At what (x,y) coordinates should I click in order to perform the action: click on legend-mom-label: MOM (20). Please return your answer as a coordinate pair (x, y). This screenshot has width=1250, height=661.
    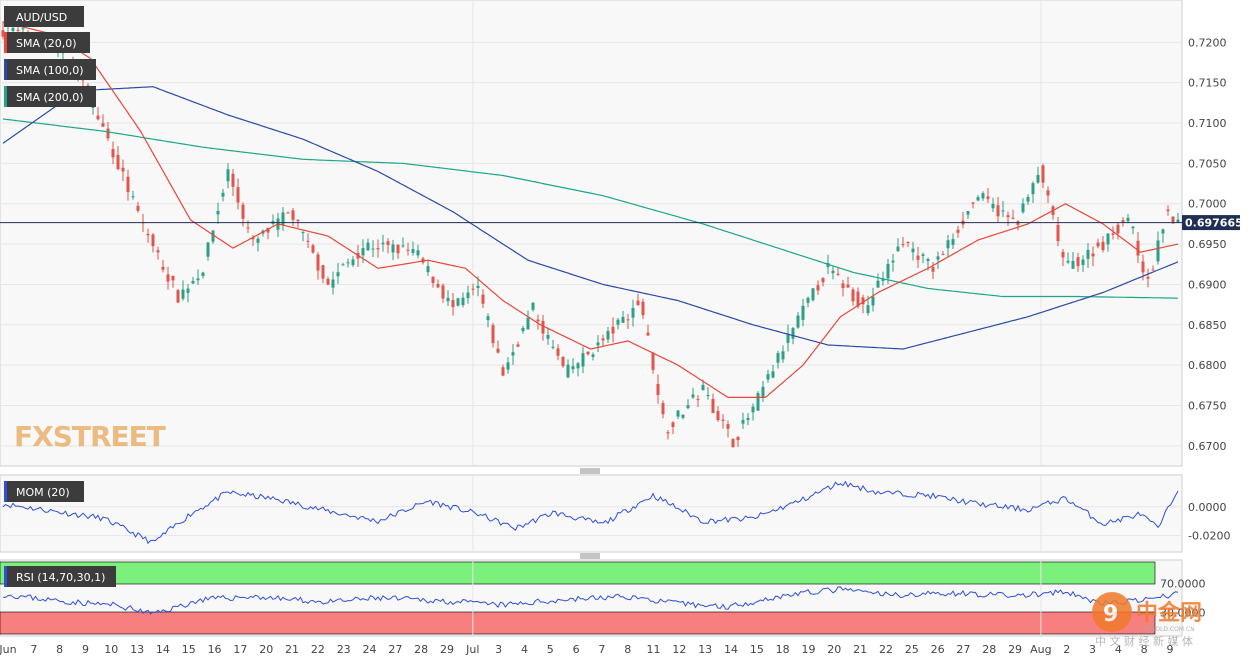
    Looking at the image, I should click on (43, 492).